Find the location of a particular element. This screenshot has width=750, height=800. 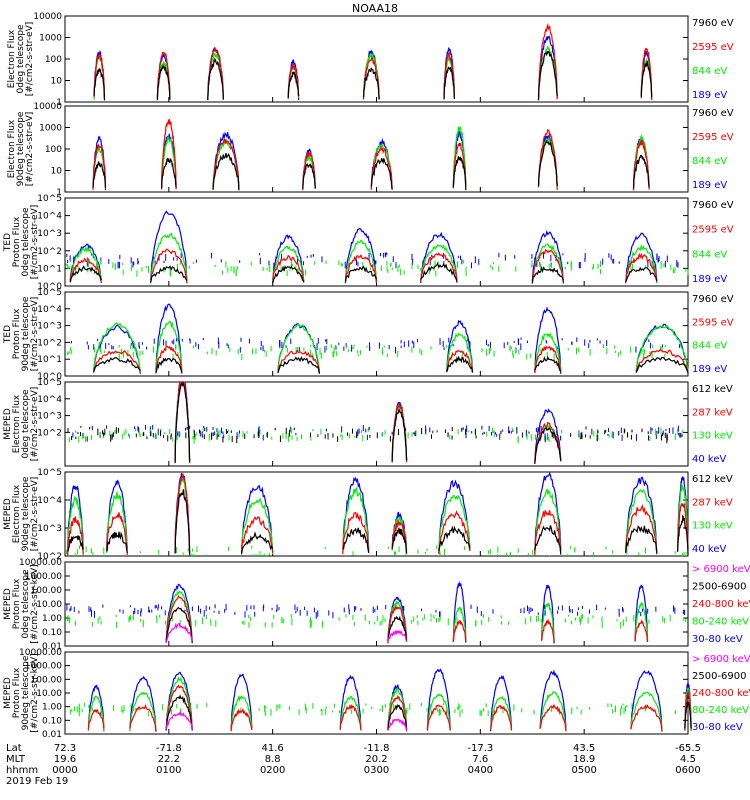

footer-row-label: MLT is located at coordinates (16, 759).